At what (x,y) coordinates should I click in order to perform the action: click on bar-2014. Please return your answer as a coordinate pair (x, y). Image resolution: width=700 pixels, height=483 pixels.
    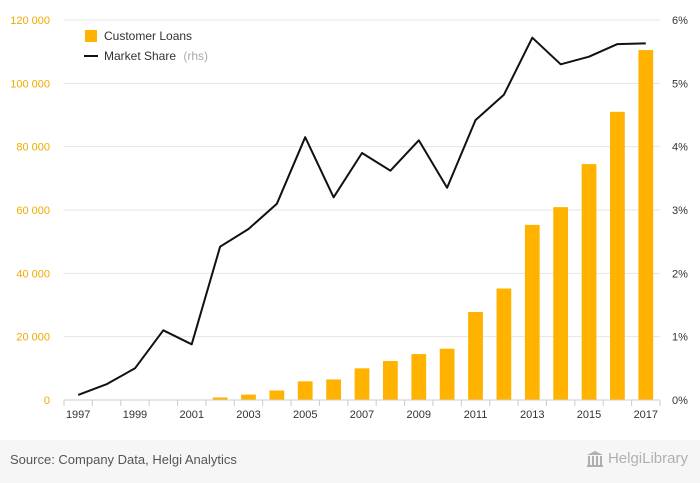
    Looking at the image, I should click on (561, 303).